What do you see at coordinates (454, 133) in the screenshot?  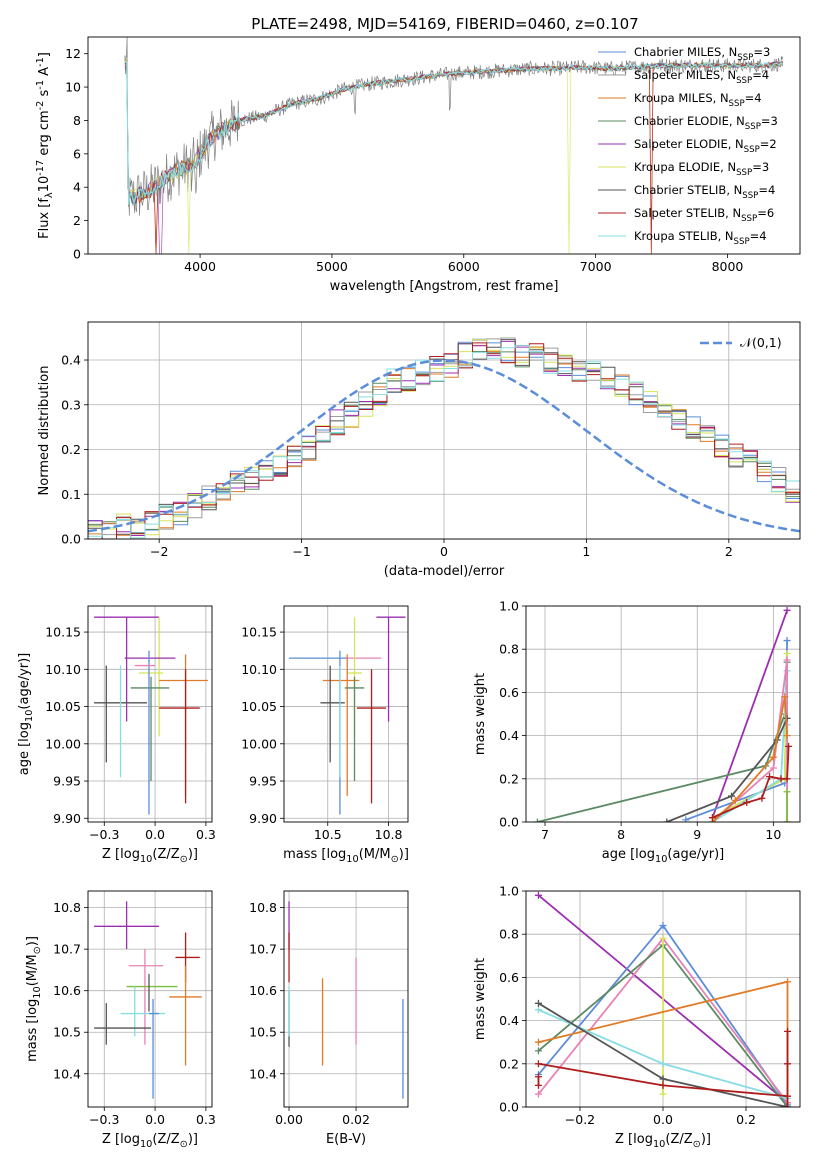 I see `model-line-chabrier-stelib` at bounding box center [454, 133].